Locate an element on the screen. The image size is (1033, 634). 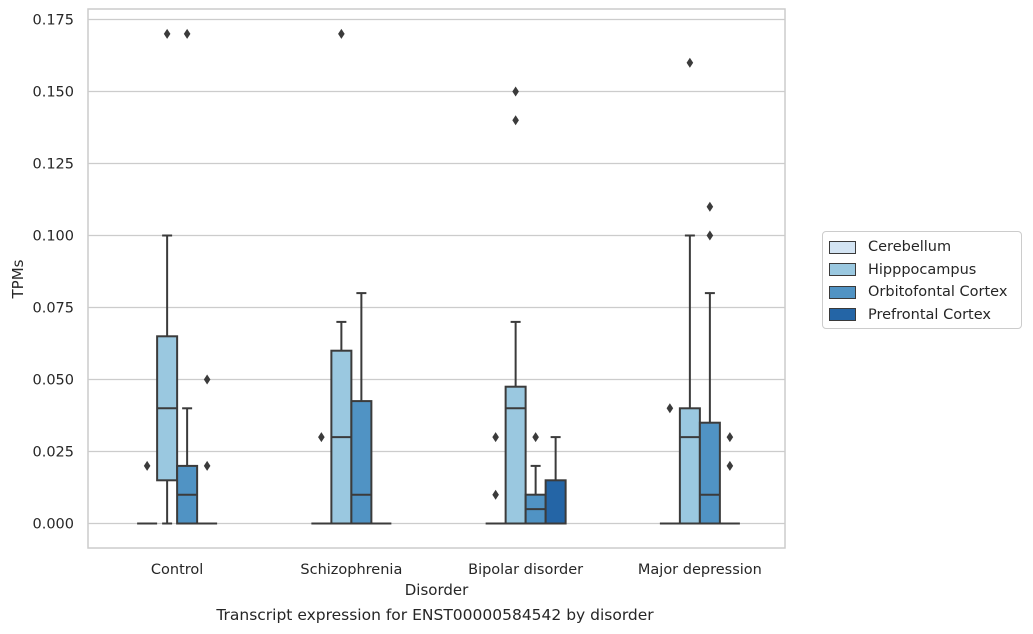
legend-item-cerebellum: Cerebellum is located at coordinates (922, 247).